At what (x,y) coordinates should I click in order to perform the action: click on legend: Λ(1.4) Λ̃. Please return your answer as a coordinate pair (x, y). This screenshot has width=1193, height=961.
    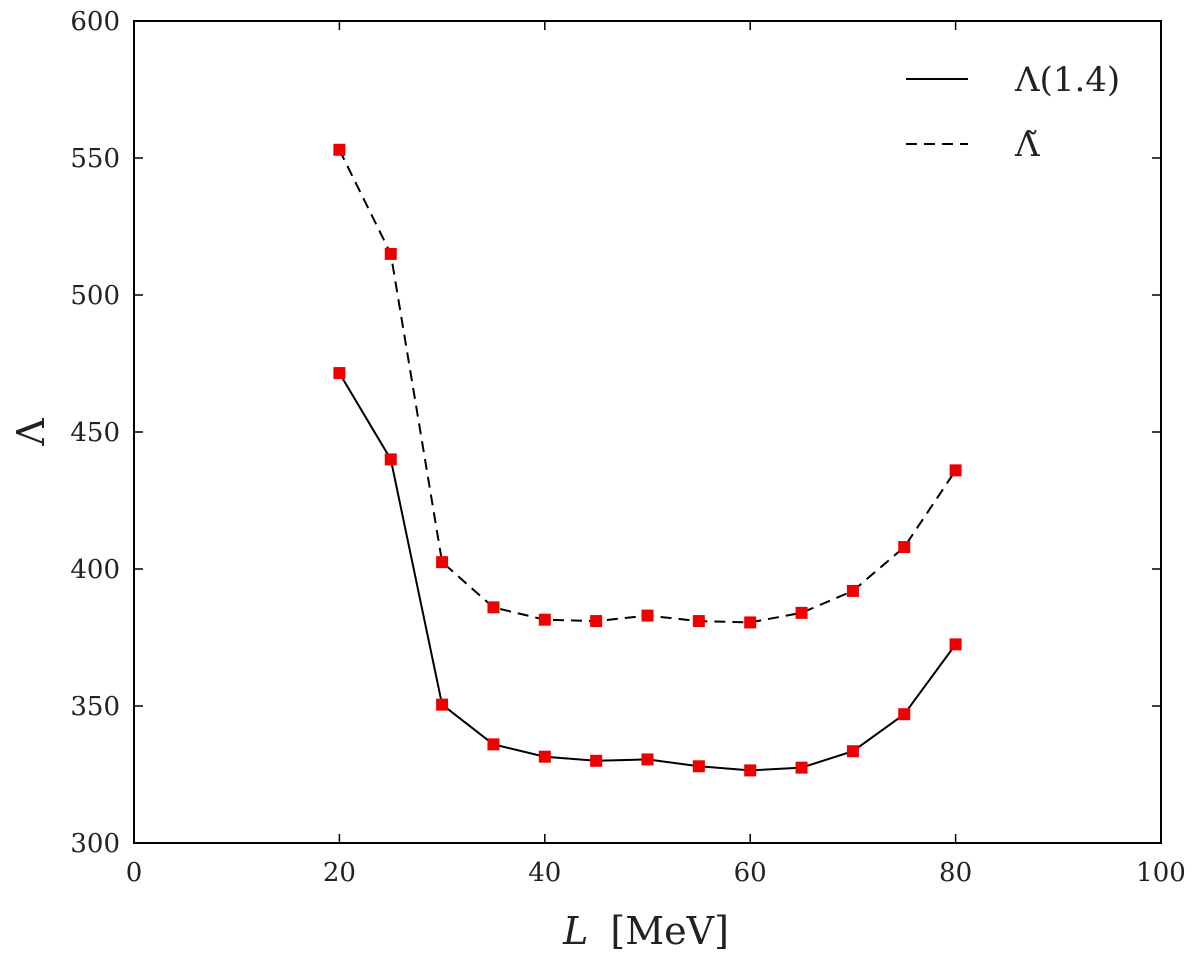
    Looking at the image, I should click on (1013, 112).